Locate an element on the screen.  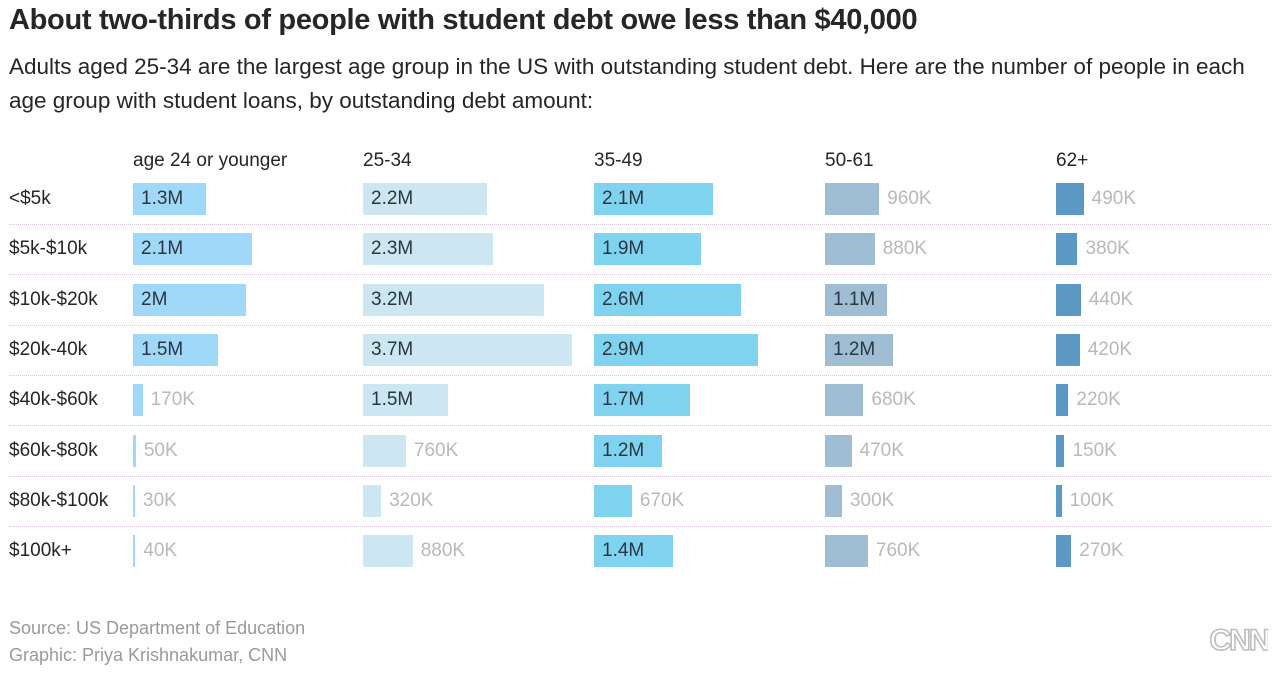
data-label: 3.2M is located at coordinates (392, 299).